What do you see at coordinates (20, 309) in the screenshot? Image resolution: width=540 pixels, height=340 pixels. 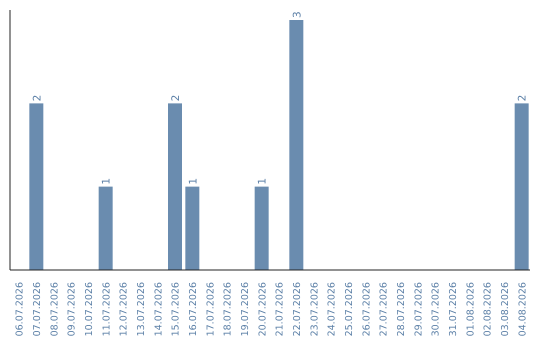 I see `x-tick-label: 06.07.2026` at bounding box center [20, 309].